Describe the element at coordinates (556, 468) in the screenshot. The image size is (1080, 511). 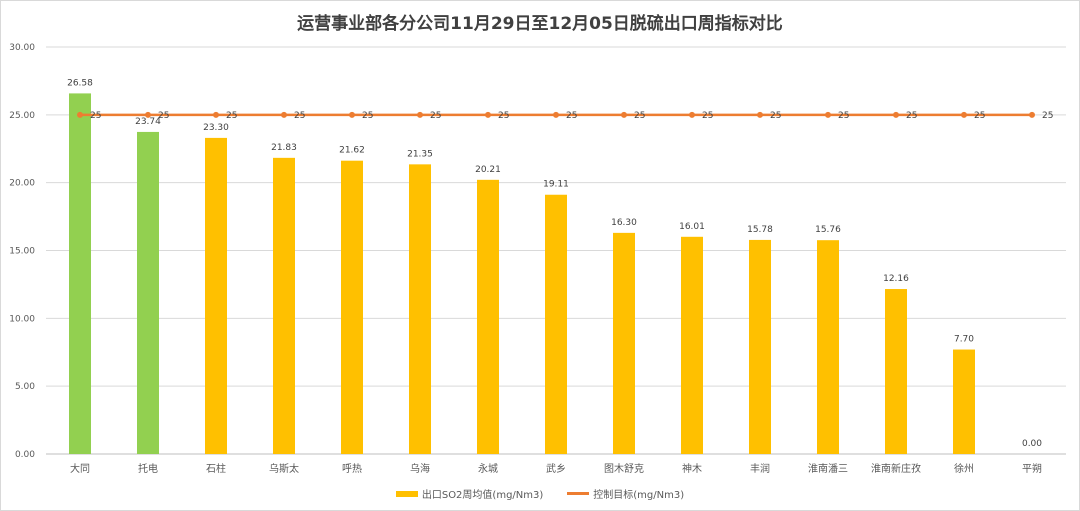
I see `x-tick-label: 武乡` at that location.